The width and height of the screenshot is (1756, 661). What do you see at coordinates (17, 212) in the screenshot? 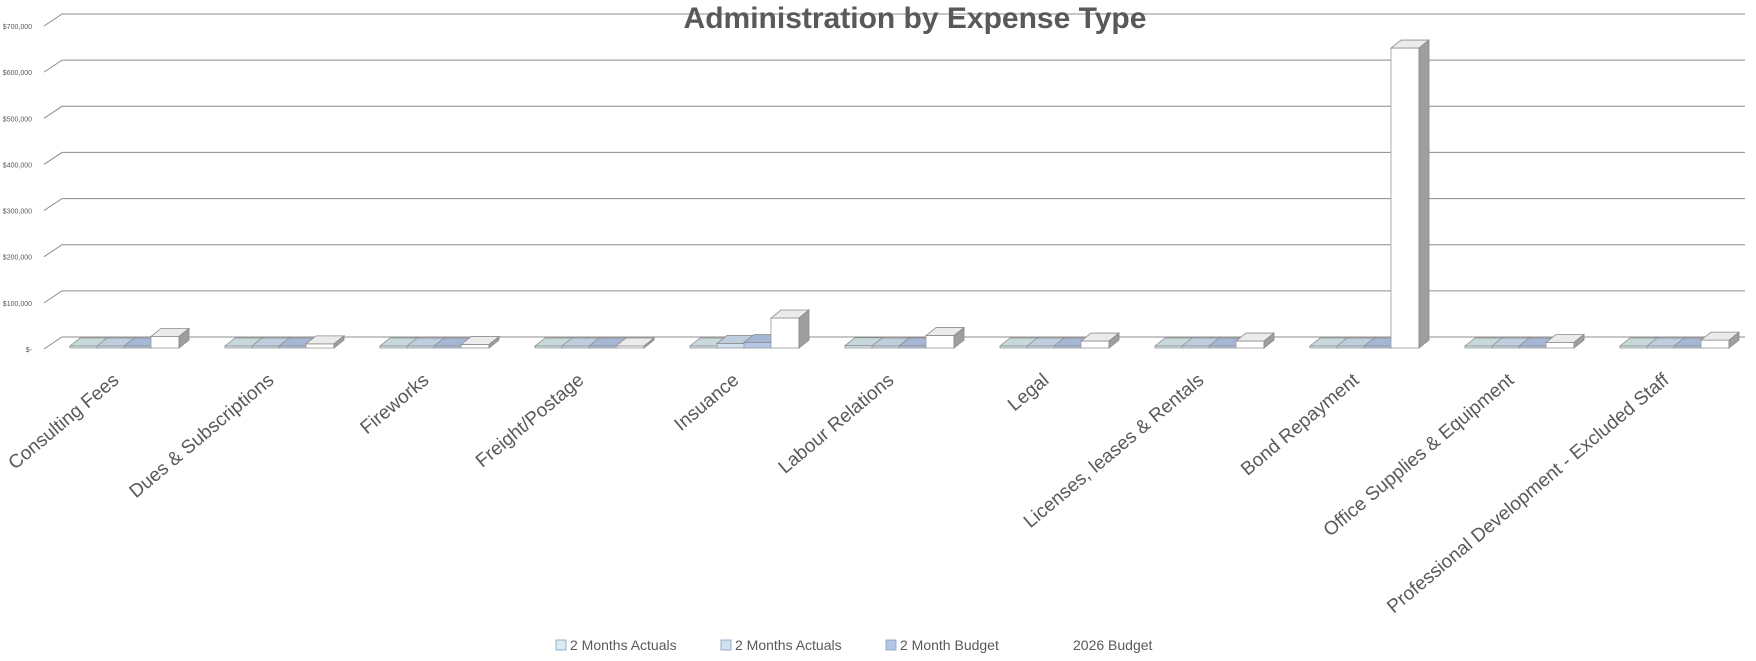
I see `y-tick-label: $300,000` at bounding box center [17, 212].